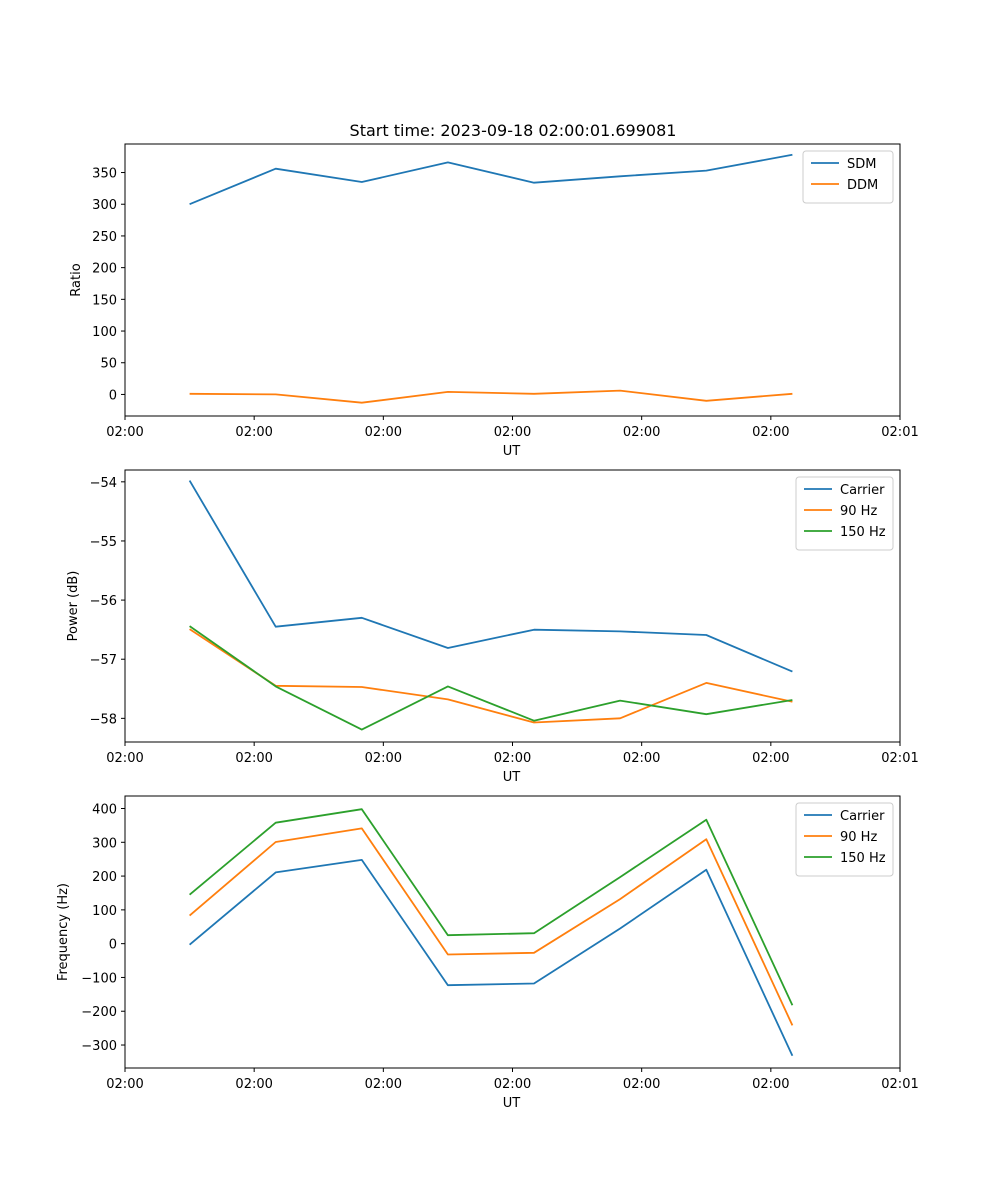 This screenshot has width=1000, height=1200. What do you see at coordinates (491, 179) in the screenshot?
I see `series-line-sdm` at bounding box center [491, 179].